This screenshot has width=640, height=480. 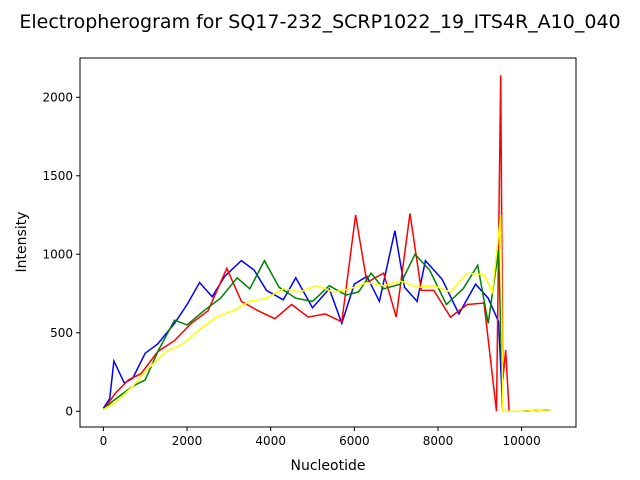 I want to click on y-tick-label: 1000, so click(x=57, y=254).